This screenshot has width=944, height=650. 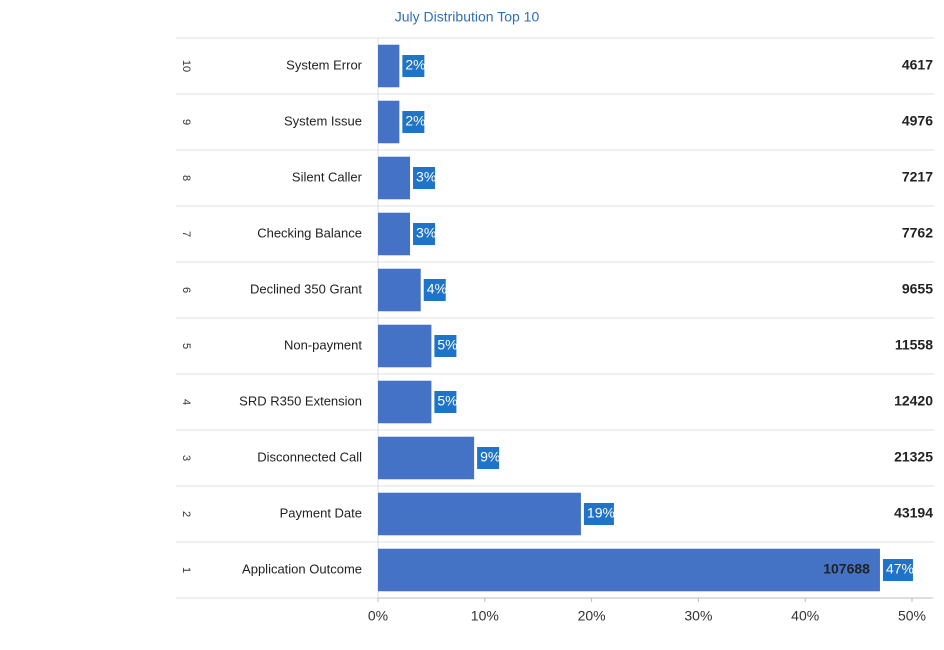 What do you see at coordinates (913, 457) in the screenshot?
I see `count-label: 21325` at bounding box center [913, 457].